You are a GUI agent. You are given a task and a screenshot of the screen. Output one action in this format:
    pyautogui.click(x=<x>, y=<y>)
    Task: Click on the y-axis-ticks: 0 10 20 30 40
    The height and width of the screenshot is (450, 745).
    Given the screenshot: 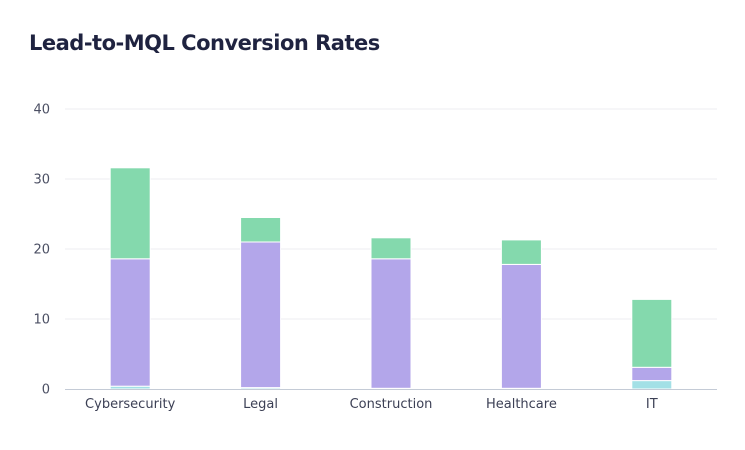 What is the action you would take?
    pyautogui.click(x=41, y=250)
    